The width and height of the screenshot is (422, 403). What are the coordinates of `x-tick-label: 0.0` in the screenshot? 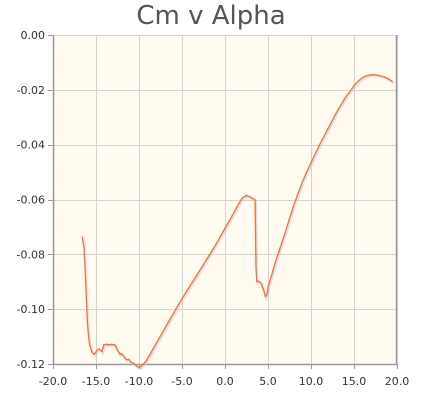 It's located at (225, 381).